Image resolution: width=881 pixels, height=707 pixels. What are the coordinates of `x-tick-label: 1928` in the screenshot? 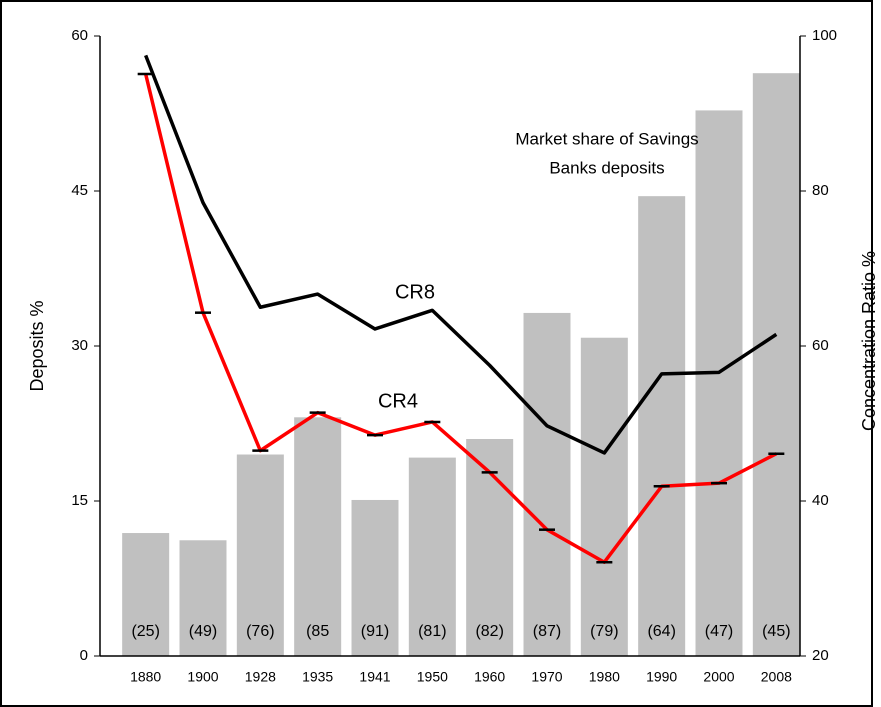 It's located at (260, 677).